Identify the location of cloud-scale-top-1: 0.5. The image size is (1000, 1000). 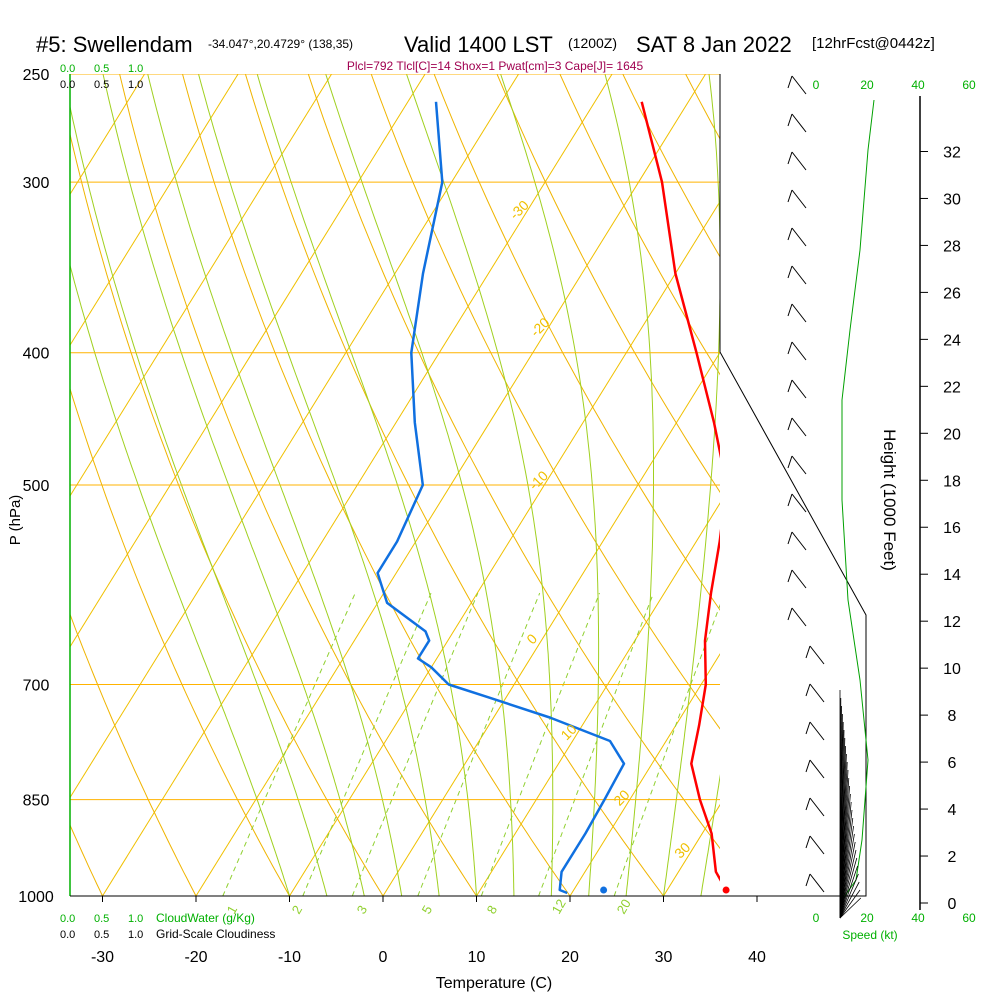
(101, 69).